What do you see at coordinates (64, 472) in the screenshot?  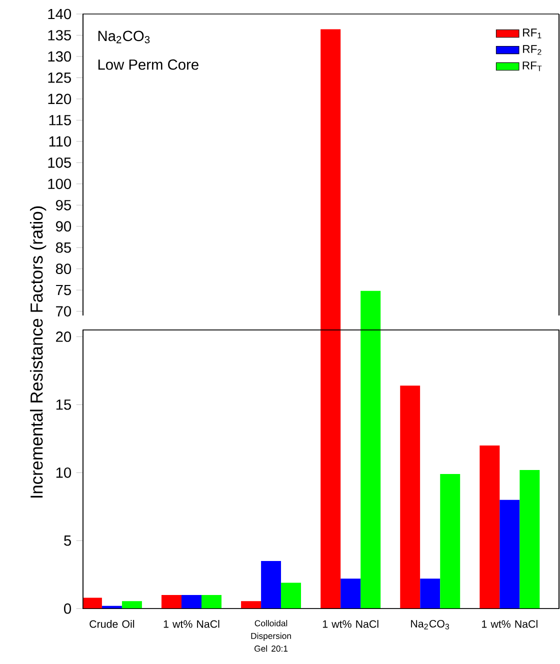 I see `y-tick-label: 10` at bounding box center [64, 472].